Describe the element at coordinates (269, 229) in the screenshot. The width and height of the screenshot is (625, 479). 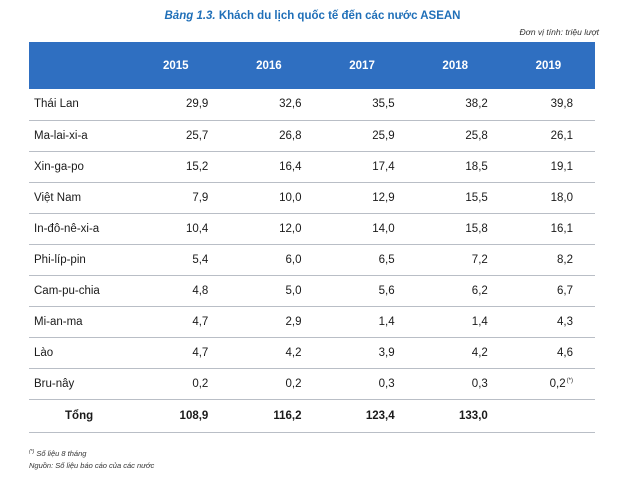
I see `value-cell: 12,0` at that location.